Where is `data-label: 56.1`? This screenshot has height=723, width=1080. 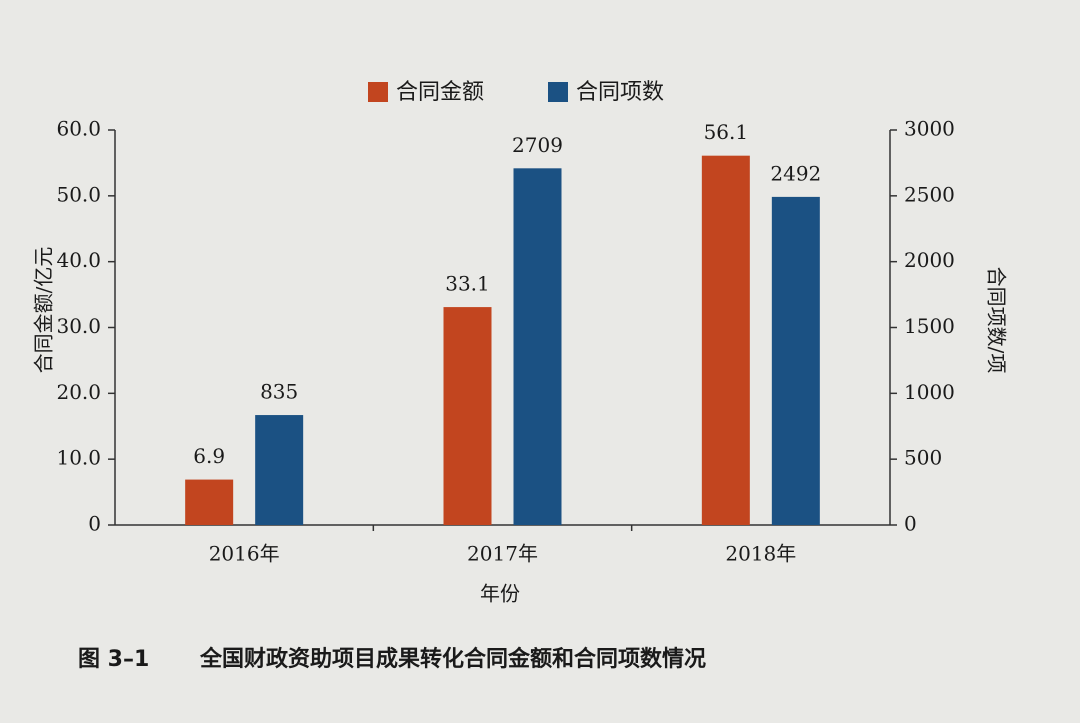 data-label: 56.1 is located at coordinates (726, 132).